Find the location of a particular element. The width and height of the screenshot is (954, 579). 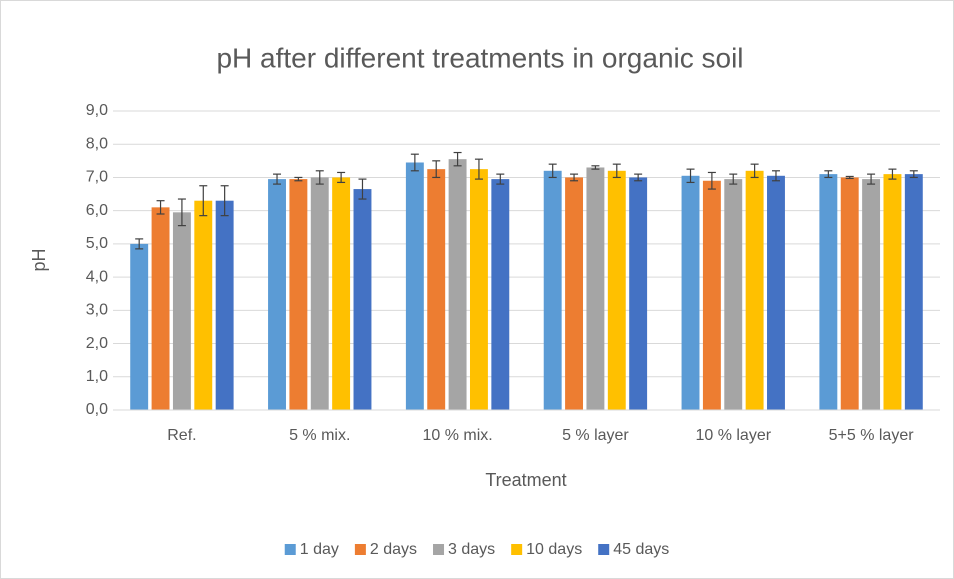

legend-label: 45 days is located at coordinates (641, 549).